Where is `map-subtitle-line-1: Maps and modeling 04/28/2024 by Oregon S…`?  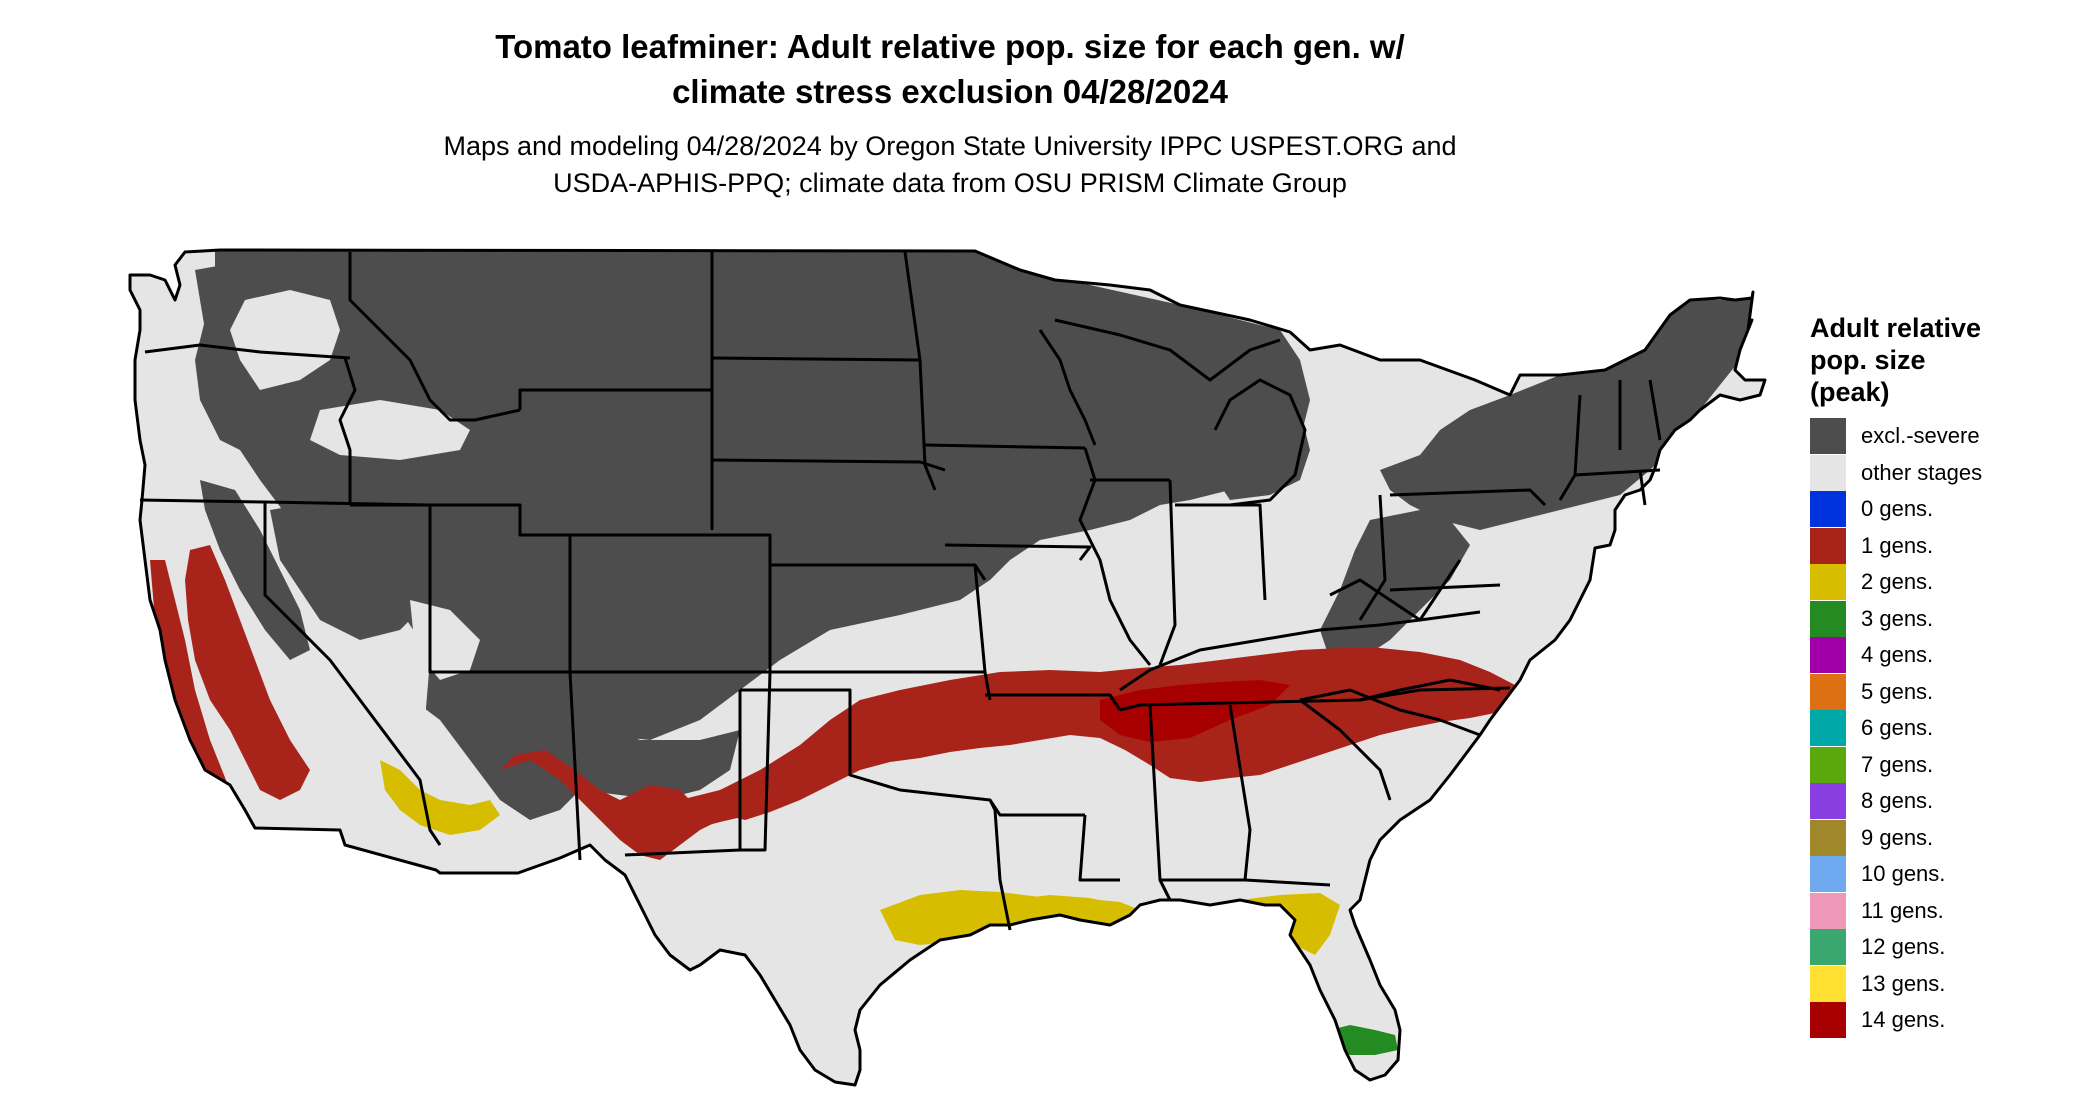
map-subtitle-line-1: Maps and modeling 04/28/2024 by Oregon S… is located at coordinates (950, 146).